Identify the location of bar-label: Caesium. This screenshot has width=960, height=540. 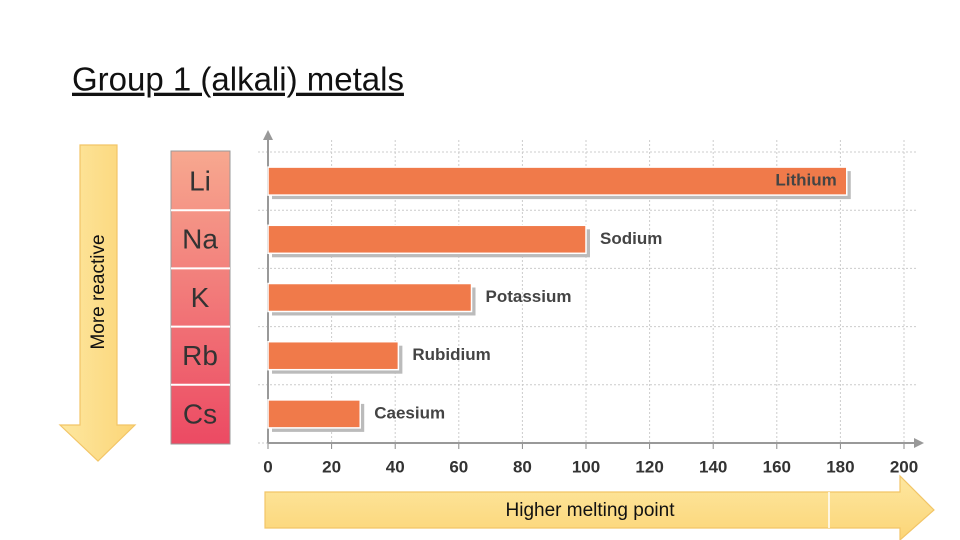
(409, 412).